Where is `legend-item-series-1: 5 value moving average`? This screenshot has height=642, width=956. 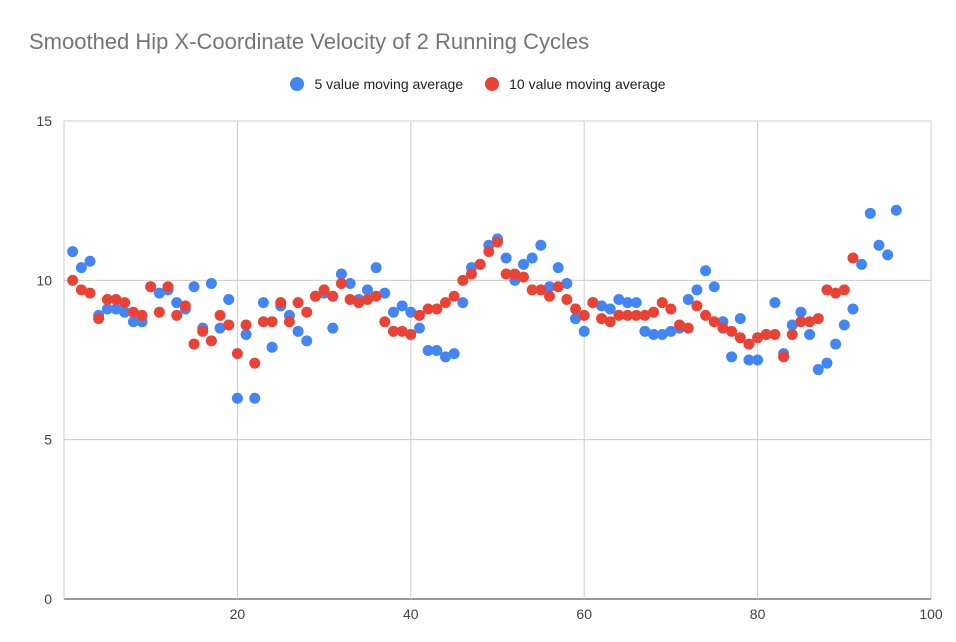 legend-item-series-1: 5 value moving average is located at coordinates (376, 84).